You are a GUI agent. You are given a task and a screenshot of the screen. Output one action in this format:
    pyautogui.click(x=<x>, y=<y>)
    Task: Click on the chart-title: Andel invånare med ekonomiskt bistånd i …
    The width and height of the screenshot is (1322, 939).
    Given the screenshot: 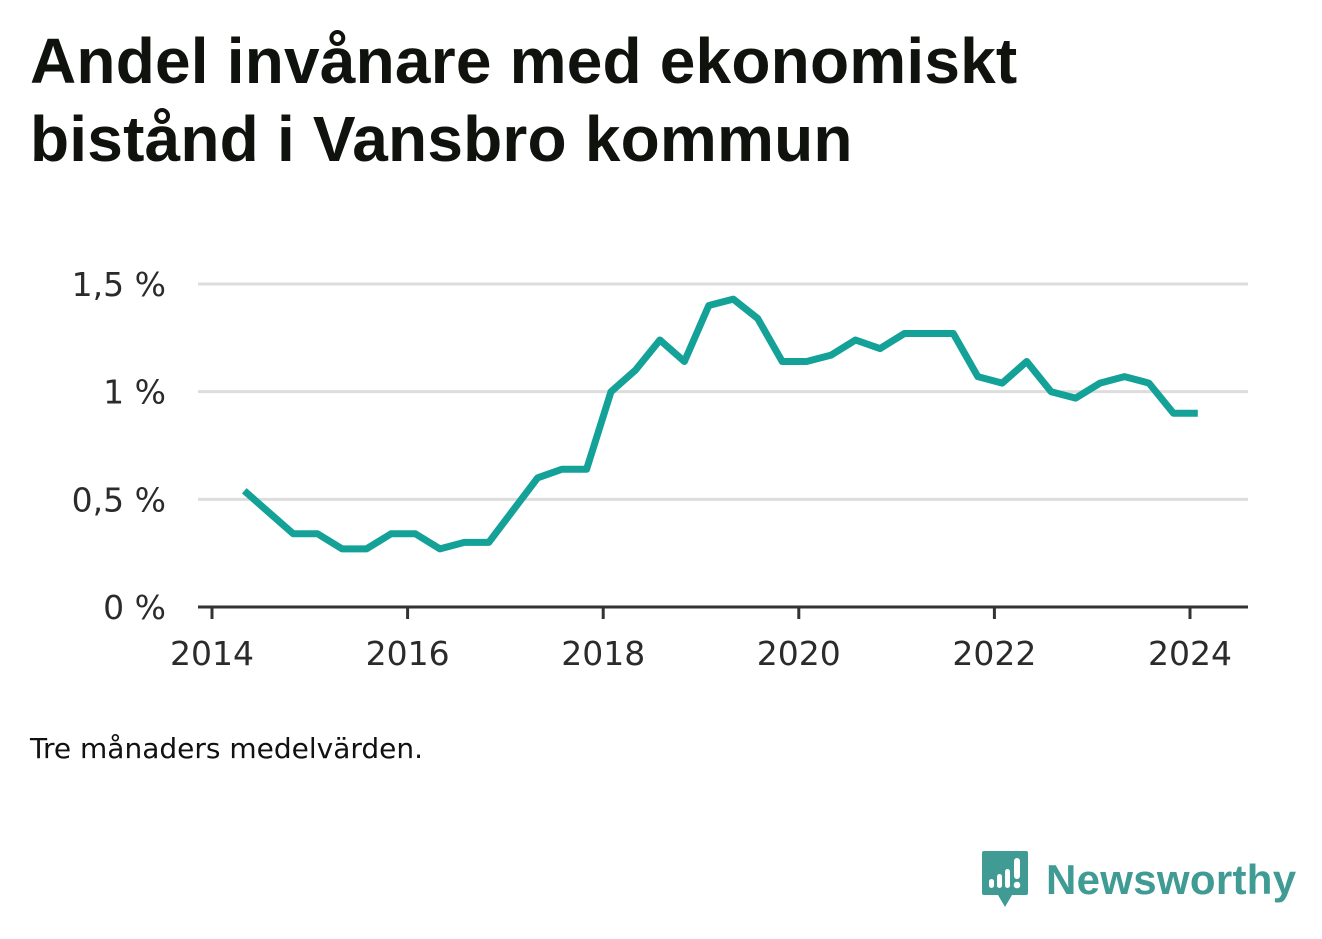 What is the action you would take?
    pyautogui.click(x=524, y=100)
    